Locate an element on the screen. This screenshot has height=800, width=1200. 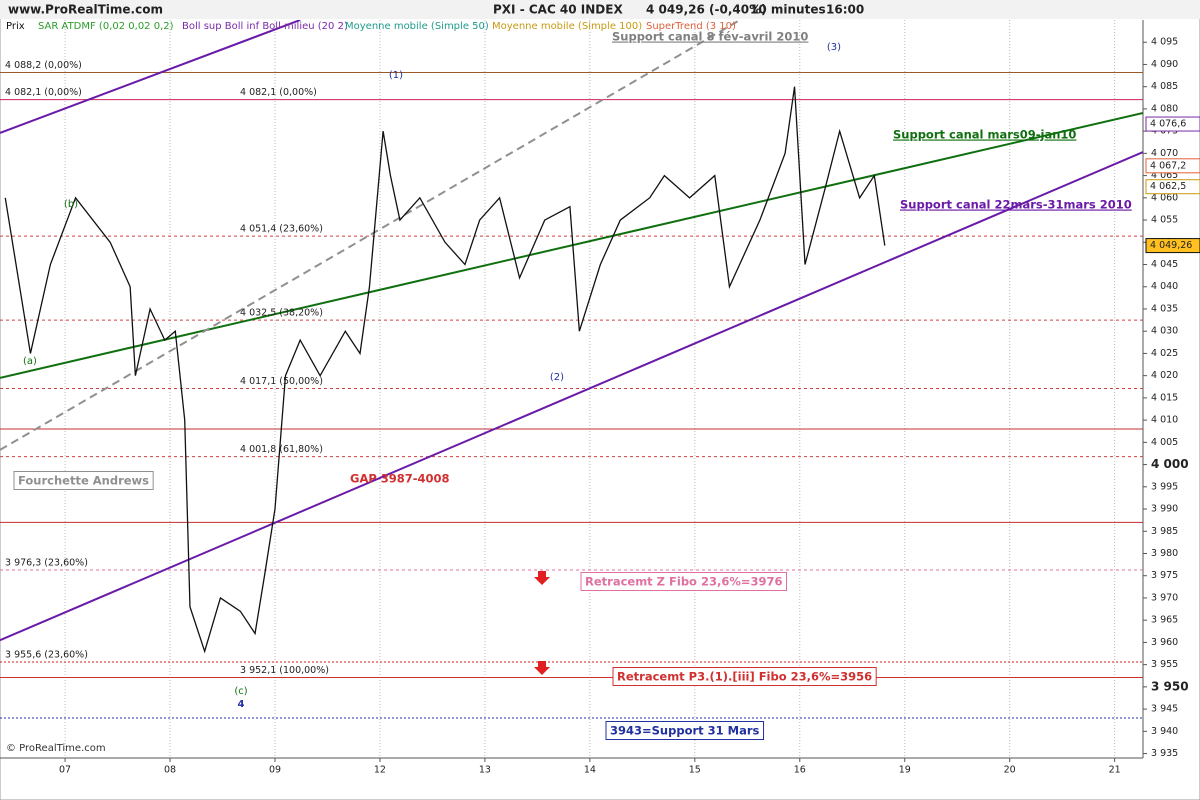
wave-label: (2) is located at coordinates (557, 377).